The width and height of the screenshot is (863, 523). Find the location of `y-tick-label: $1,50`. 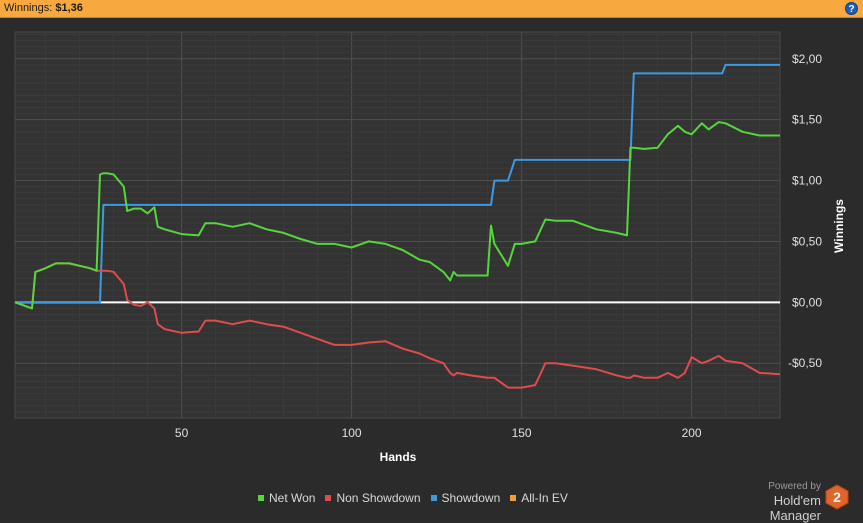

y-tick-label: $1,50 is located at coordinates (807, 120).